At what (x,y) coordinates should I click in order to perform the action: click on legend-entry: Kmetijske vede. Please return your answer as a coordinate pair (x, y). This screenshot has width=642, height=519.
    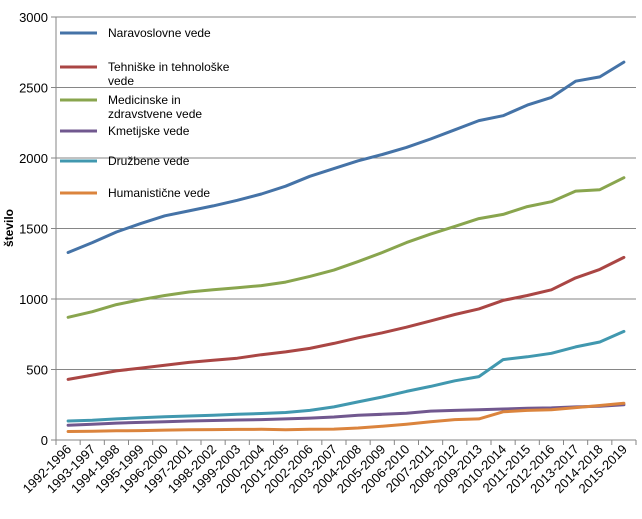
    Looking at the image, I should click on (125, 131).